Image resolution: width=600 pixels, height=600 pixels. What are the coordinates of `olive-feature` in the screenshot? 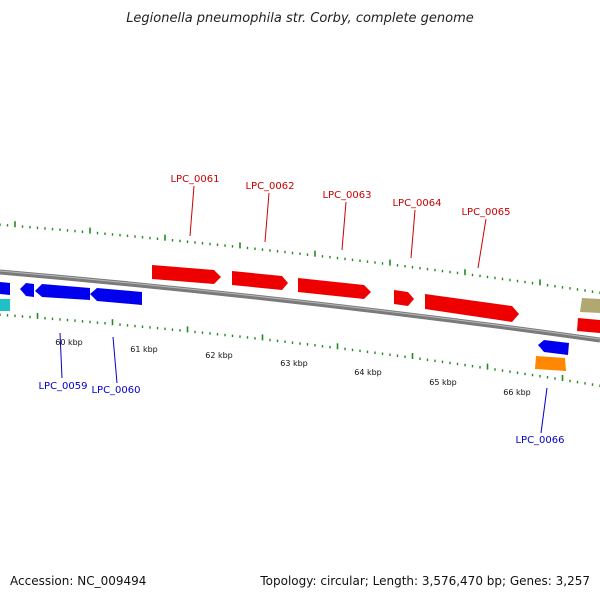 It's located at (590, 305).